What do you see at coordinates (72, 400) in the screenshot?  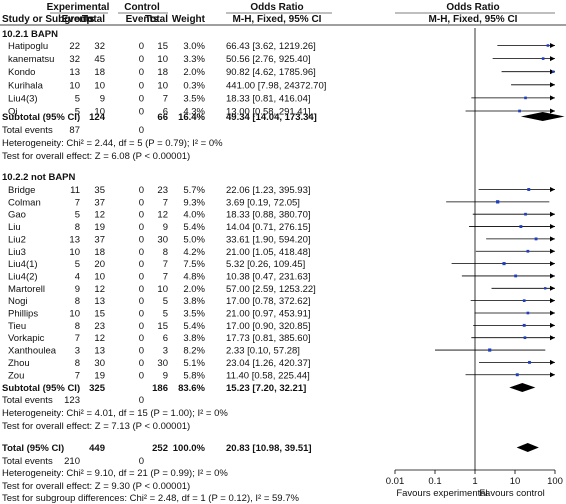 I see `subgroup-2-total-events-exp: 123` at bounding box center [72, 400].